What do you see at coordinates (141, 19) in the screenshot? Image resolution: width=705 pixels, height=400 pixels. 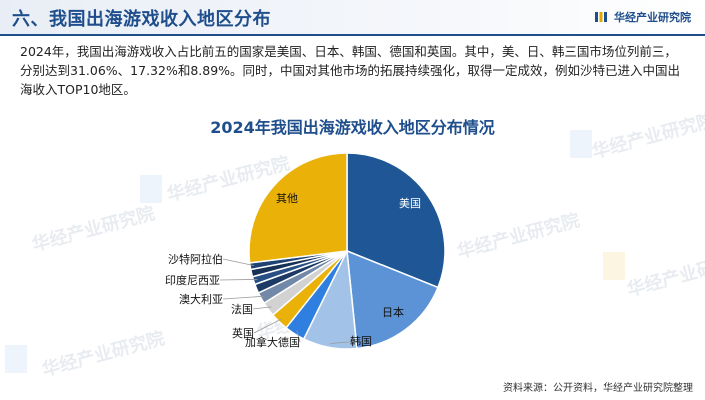 I see `section-title: 六、我国出海游戏收入地区分布` at bounding box center [141, 19].